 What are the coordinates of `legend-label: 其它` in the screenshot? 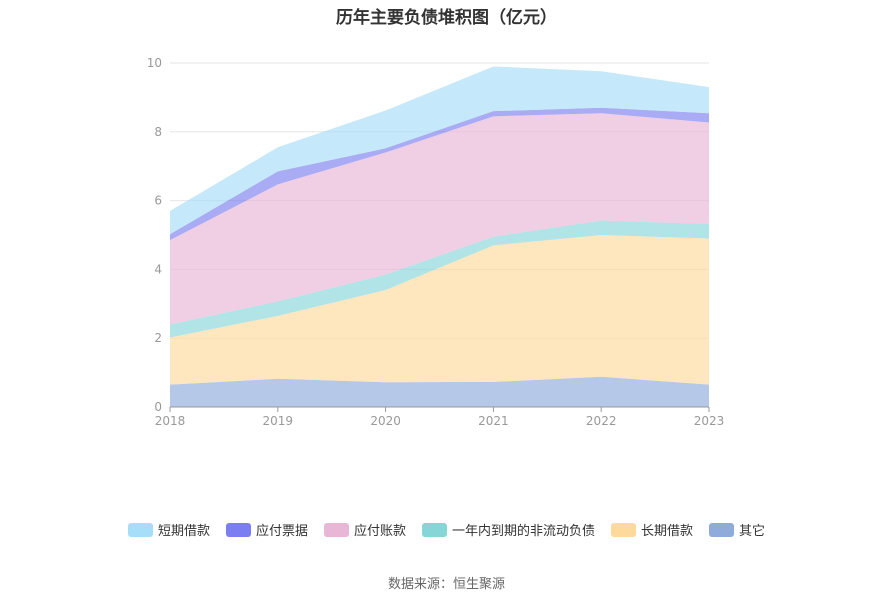 It's located at (752, 531).